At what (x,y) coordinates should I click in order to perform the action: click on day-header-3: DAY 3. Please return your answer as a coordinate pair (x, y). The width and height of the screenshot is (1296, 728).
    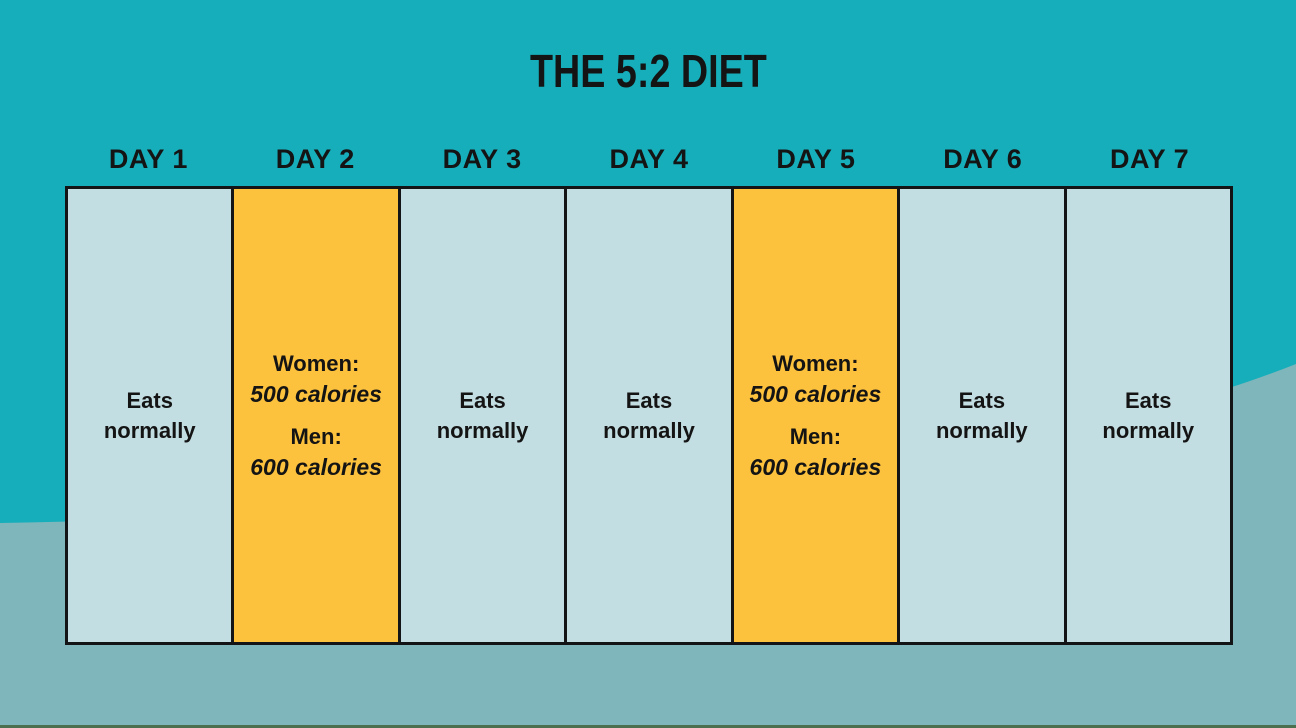
    Looking at the image, I should click on (482, 159).